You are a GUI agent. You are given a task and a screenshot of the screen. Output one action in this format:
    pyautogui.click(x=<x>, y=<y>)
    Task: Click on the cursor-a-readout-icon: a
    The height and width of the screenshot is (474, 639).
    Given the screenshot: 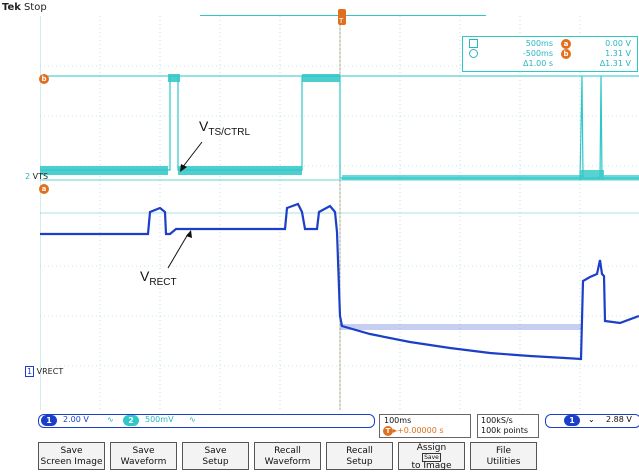 What is the action you would take?
    pyautogui.click(x=566, y=44)
    